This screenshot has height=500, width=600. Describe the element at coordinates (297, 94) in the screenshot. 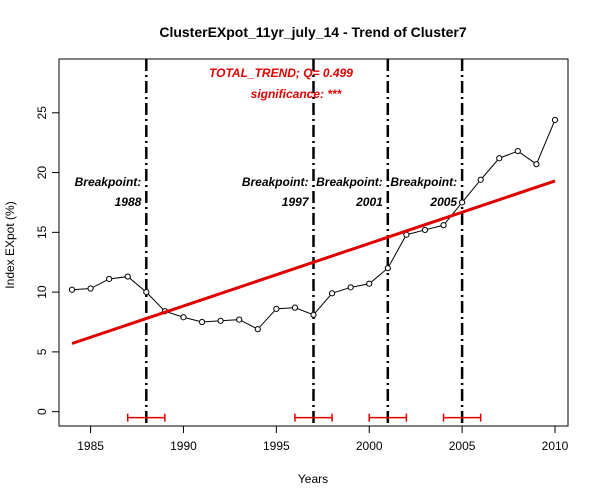

I see `significance-annotation: significance: ***` at that location.